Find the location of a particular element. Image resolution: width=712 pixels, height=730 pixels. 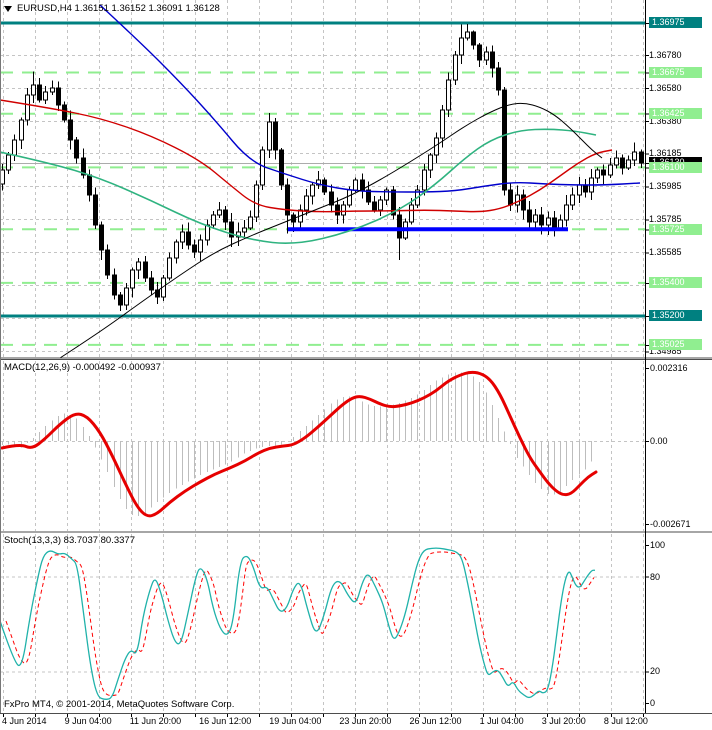

green-level-label: 1.35025 is located at coordinates (675, 345).